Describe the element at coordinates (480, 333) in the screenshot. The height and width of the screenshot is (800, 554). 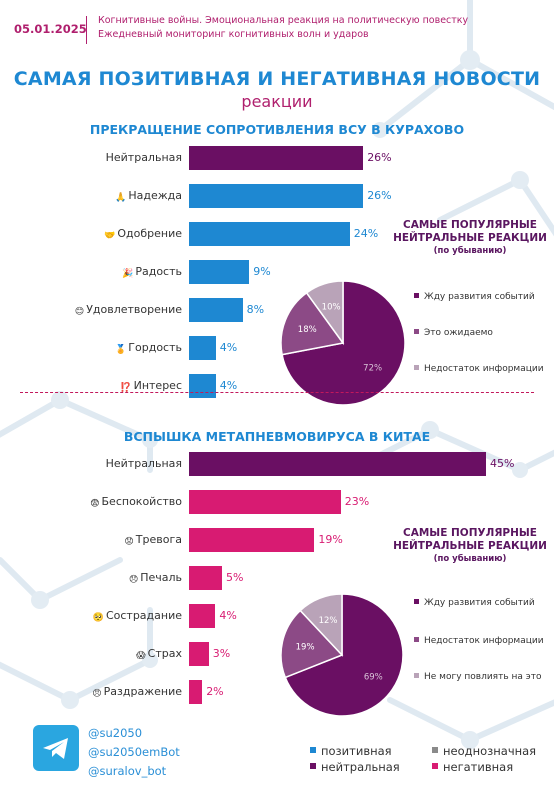
I see `pie-legend-item: Это ожидаемо` at that location.